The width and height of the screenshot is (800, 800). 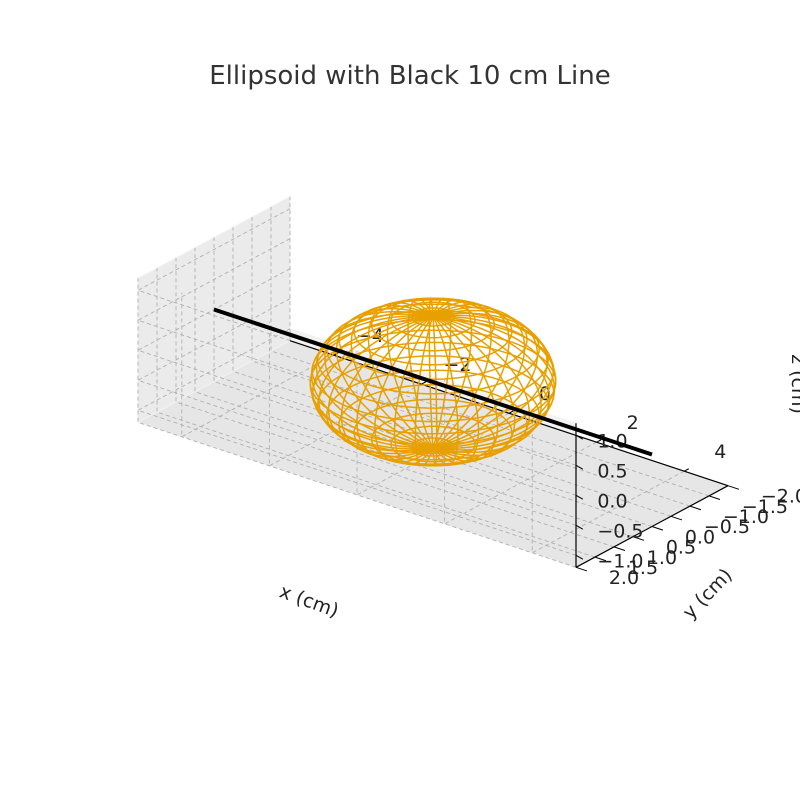 I want to click on y-tick-label: −2.0, so click(x=780, y=497).